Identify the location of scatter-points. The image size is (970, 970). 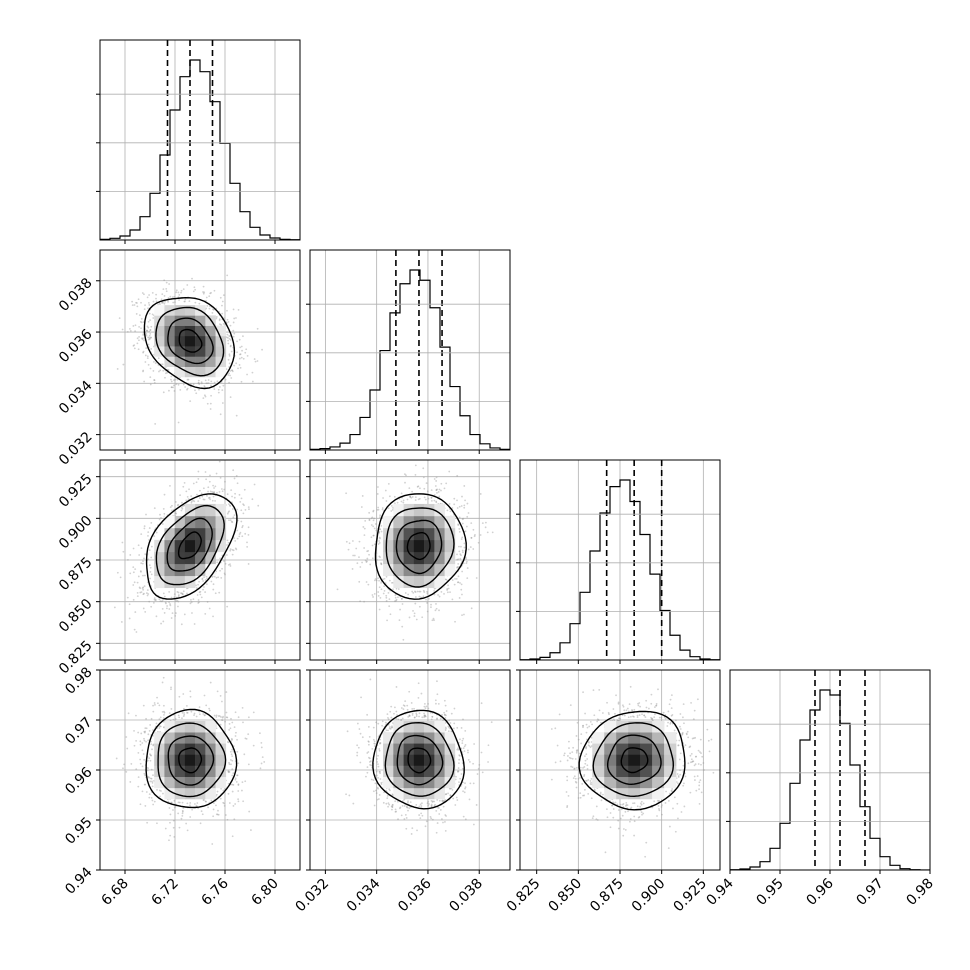
(419, 756).